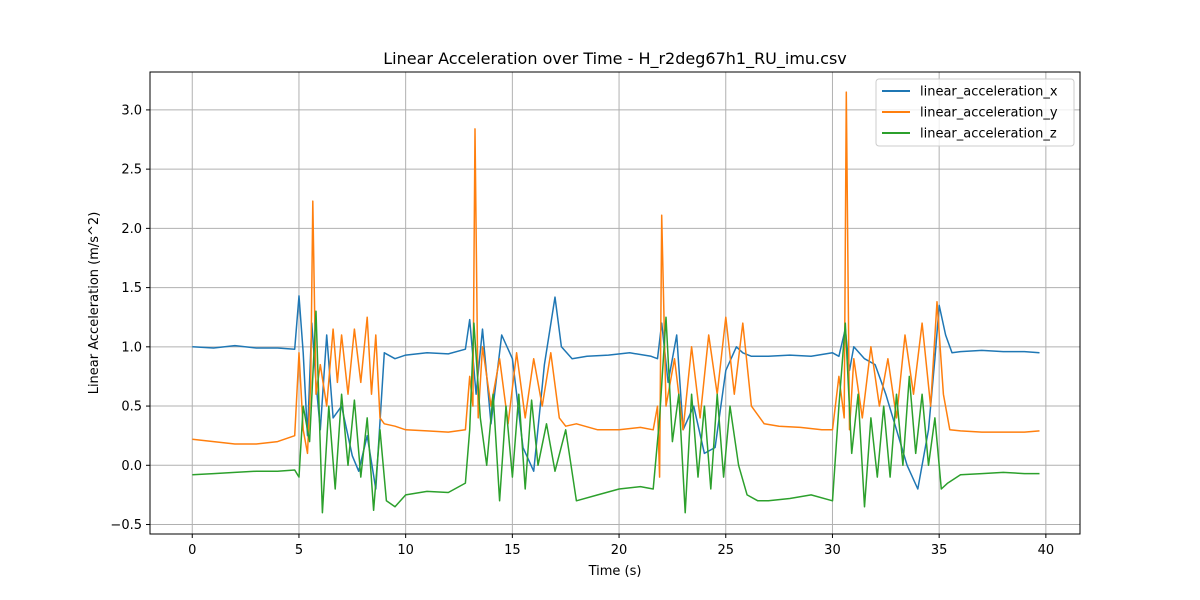 The width and height of the screenshot is (1200, 600). I want to click on y-tick-label: 0.0, so click(131, 466).